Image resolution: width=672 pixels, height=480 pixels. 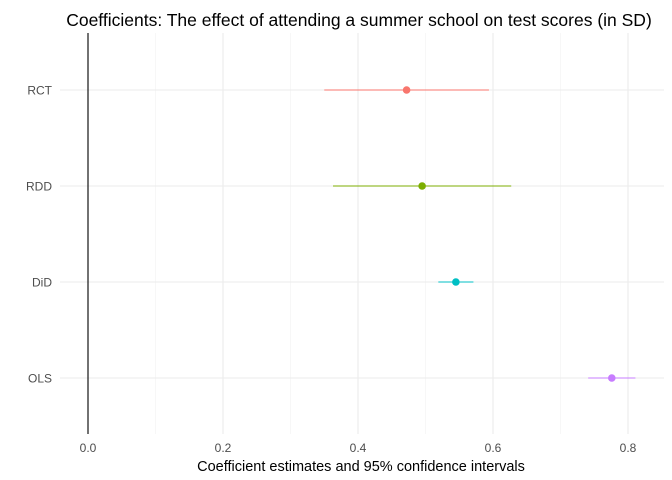 What do you see at coordinates (40, 378) in the screenshot?
I see `y-tick-label: OLS` at bounding box center [40, 378].